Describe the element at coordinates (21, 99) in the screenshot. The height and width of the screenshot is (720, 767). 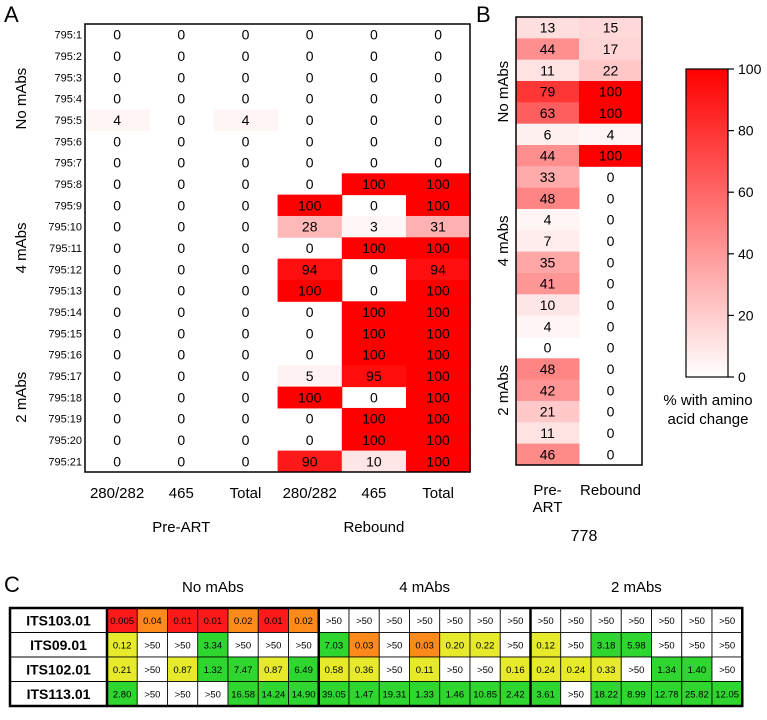
I see `panel-a-group-label: No mAbs` at that location.